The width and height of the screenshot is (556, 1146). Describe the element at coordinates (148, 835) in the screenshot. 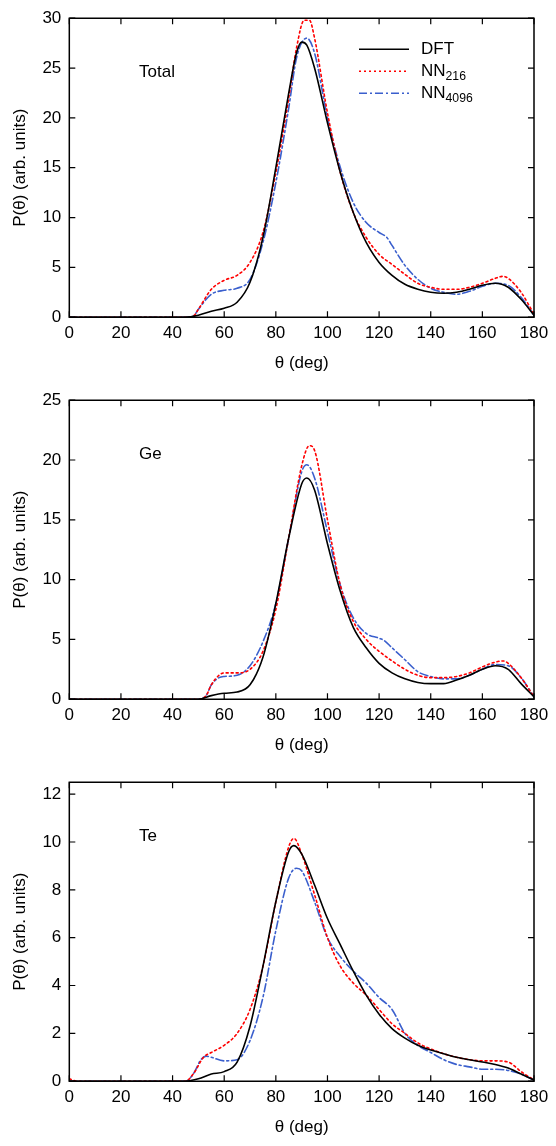

I see `annotation: Te` at that location.